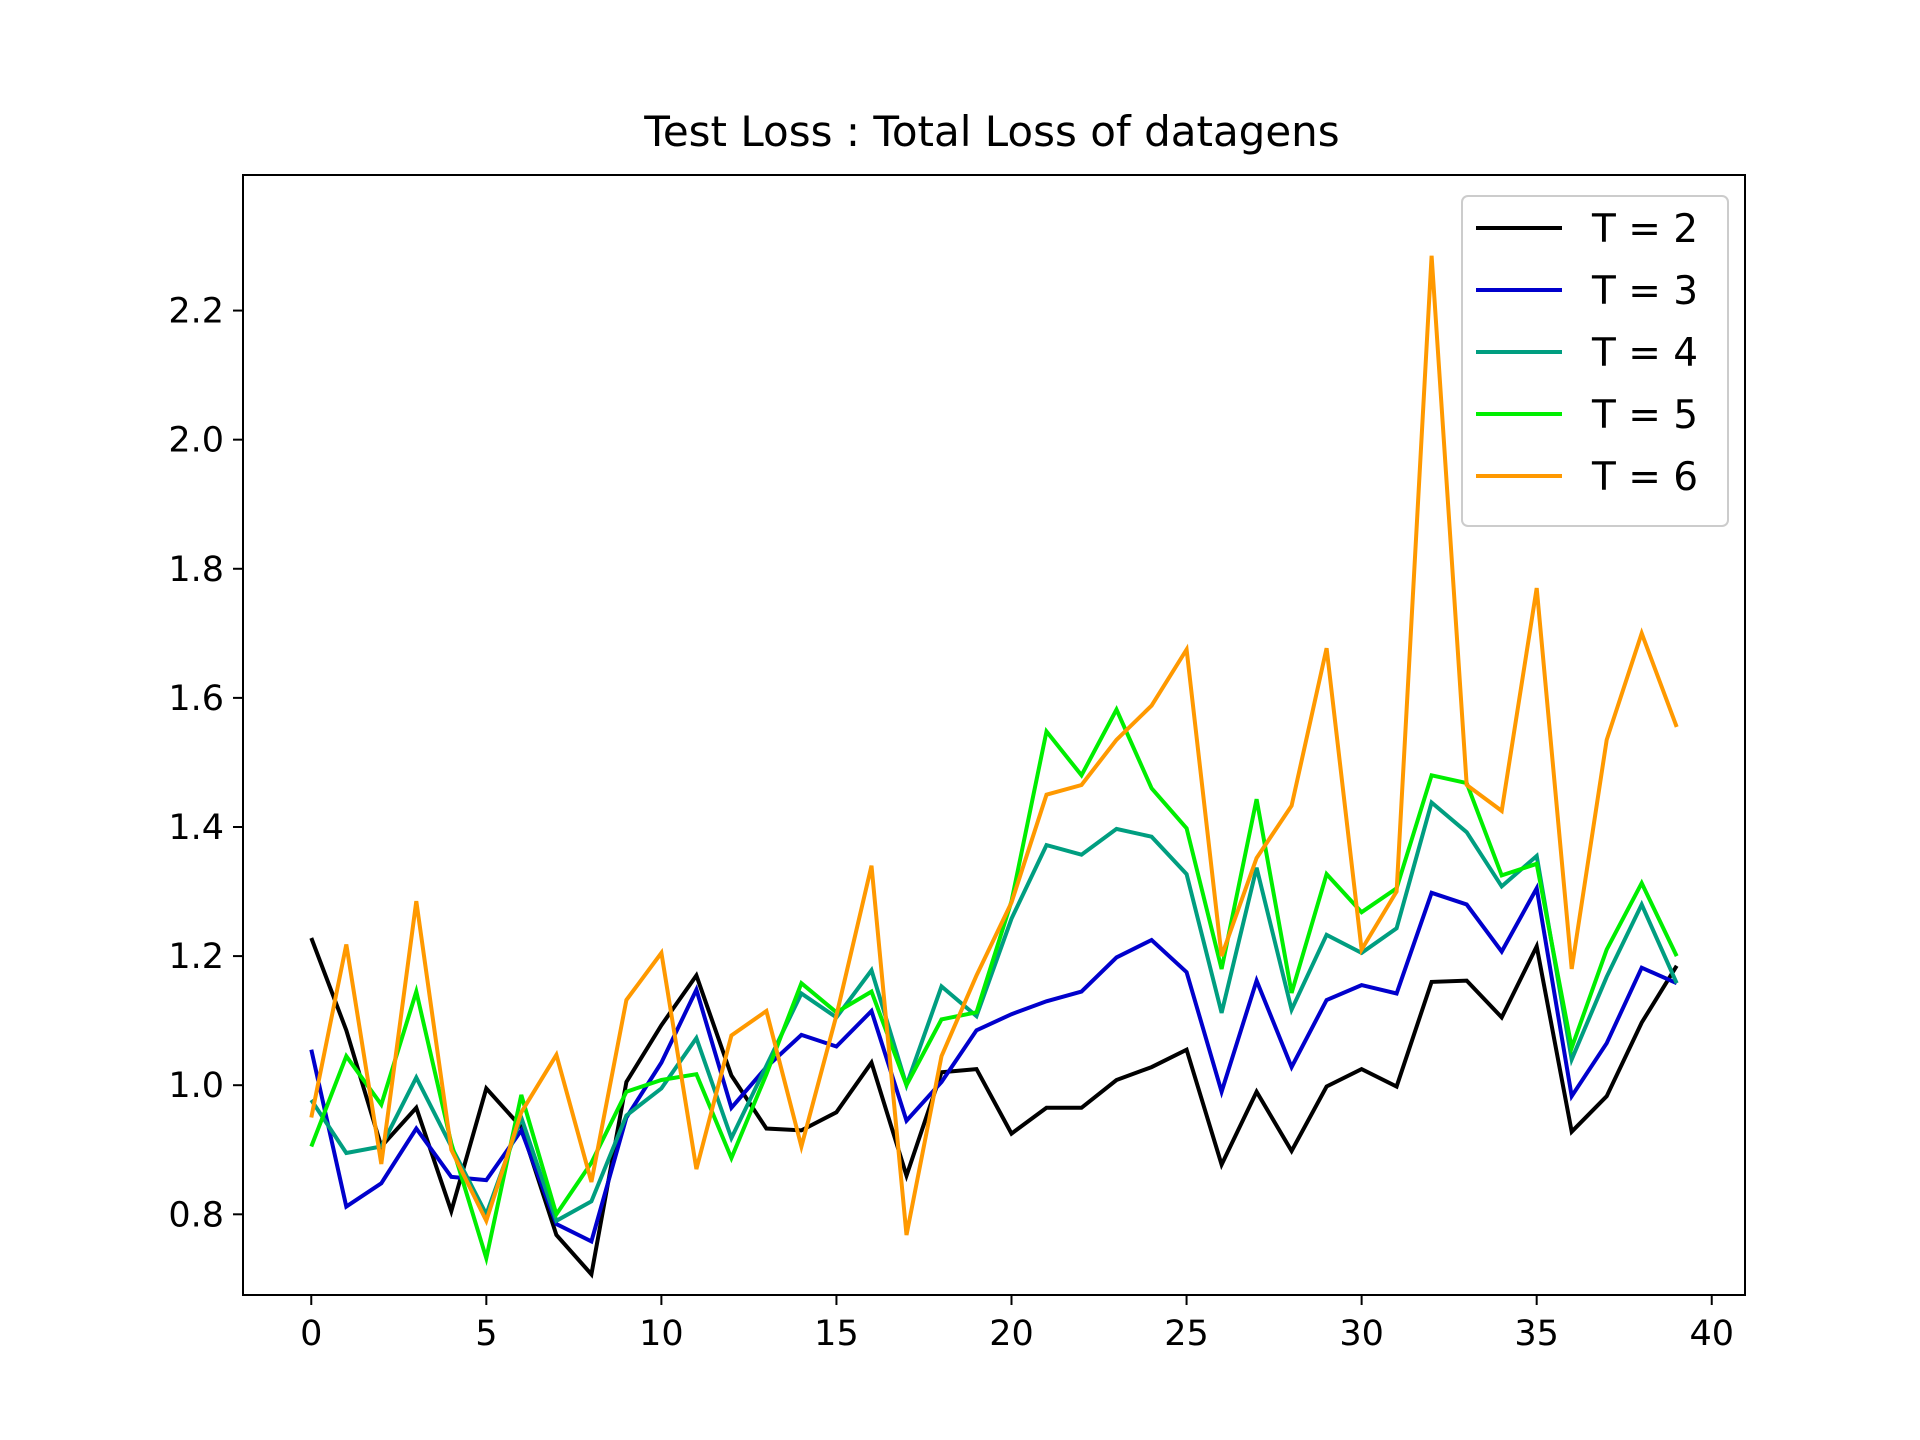 The image size is (1920, 1440). What do you see at coordinates (661, 1334) in the screenshot?
I see `x-tick-label: 10` at bounding box center [661, 1334].